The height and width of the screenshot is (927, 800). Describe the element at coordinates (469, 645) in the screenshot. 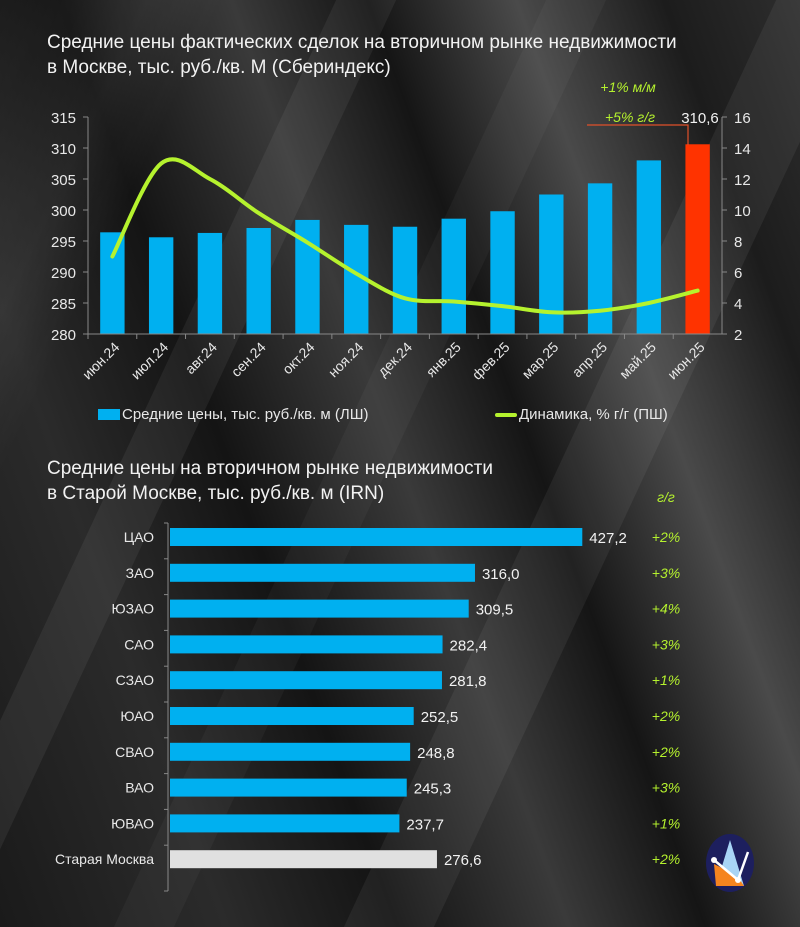

I see `district-value-label: 282,4` at that location.